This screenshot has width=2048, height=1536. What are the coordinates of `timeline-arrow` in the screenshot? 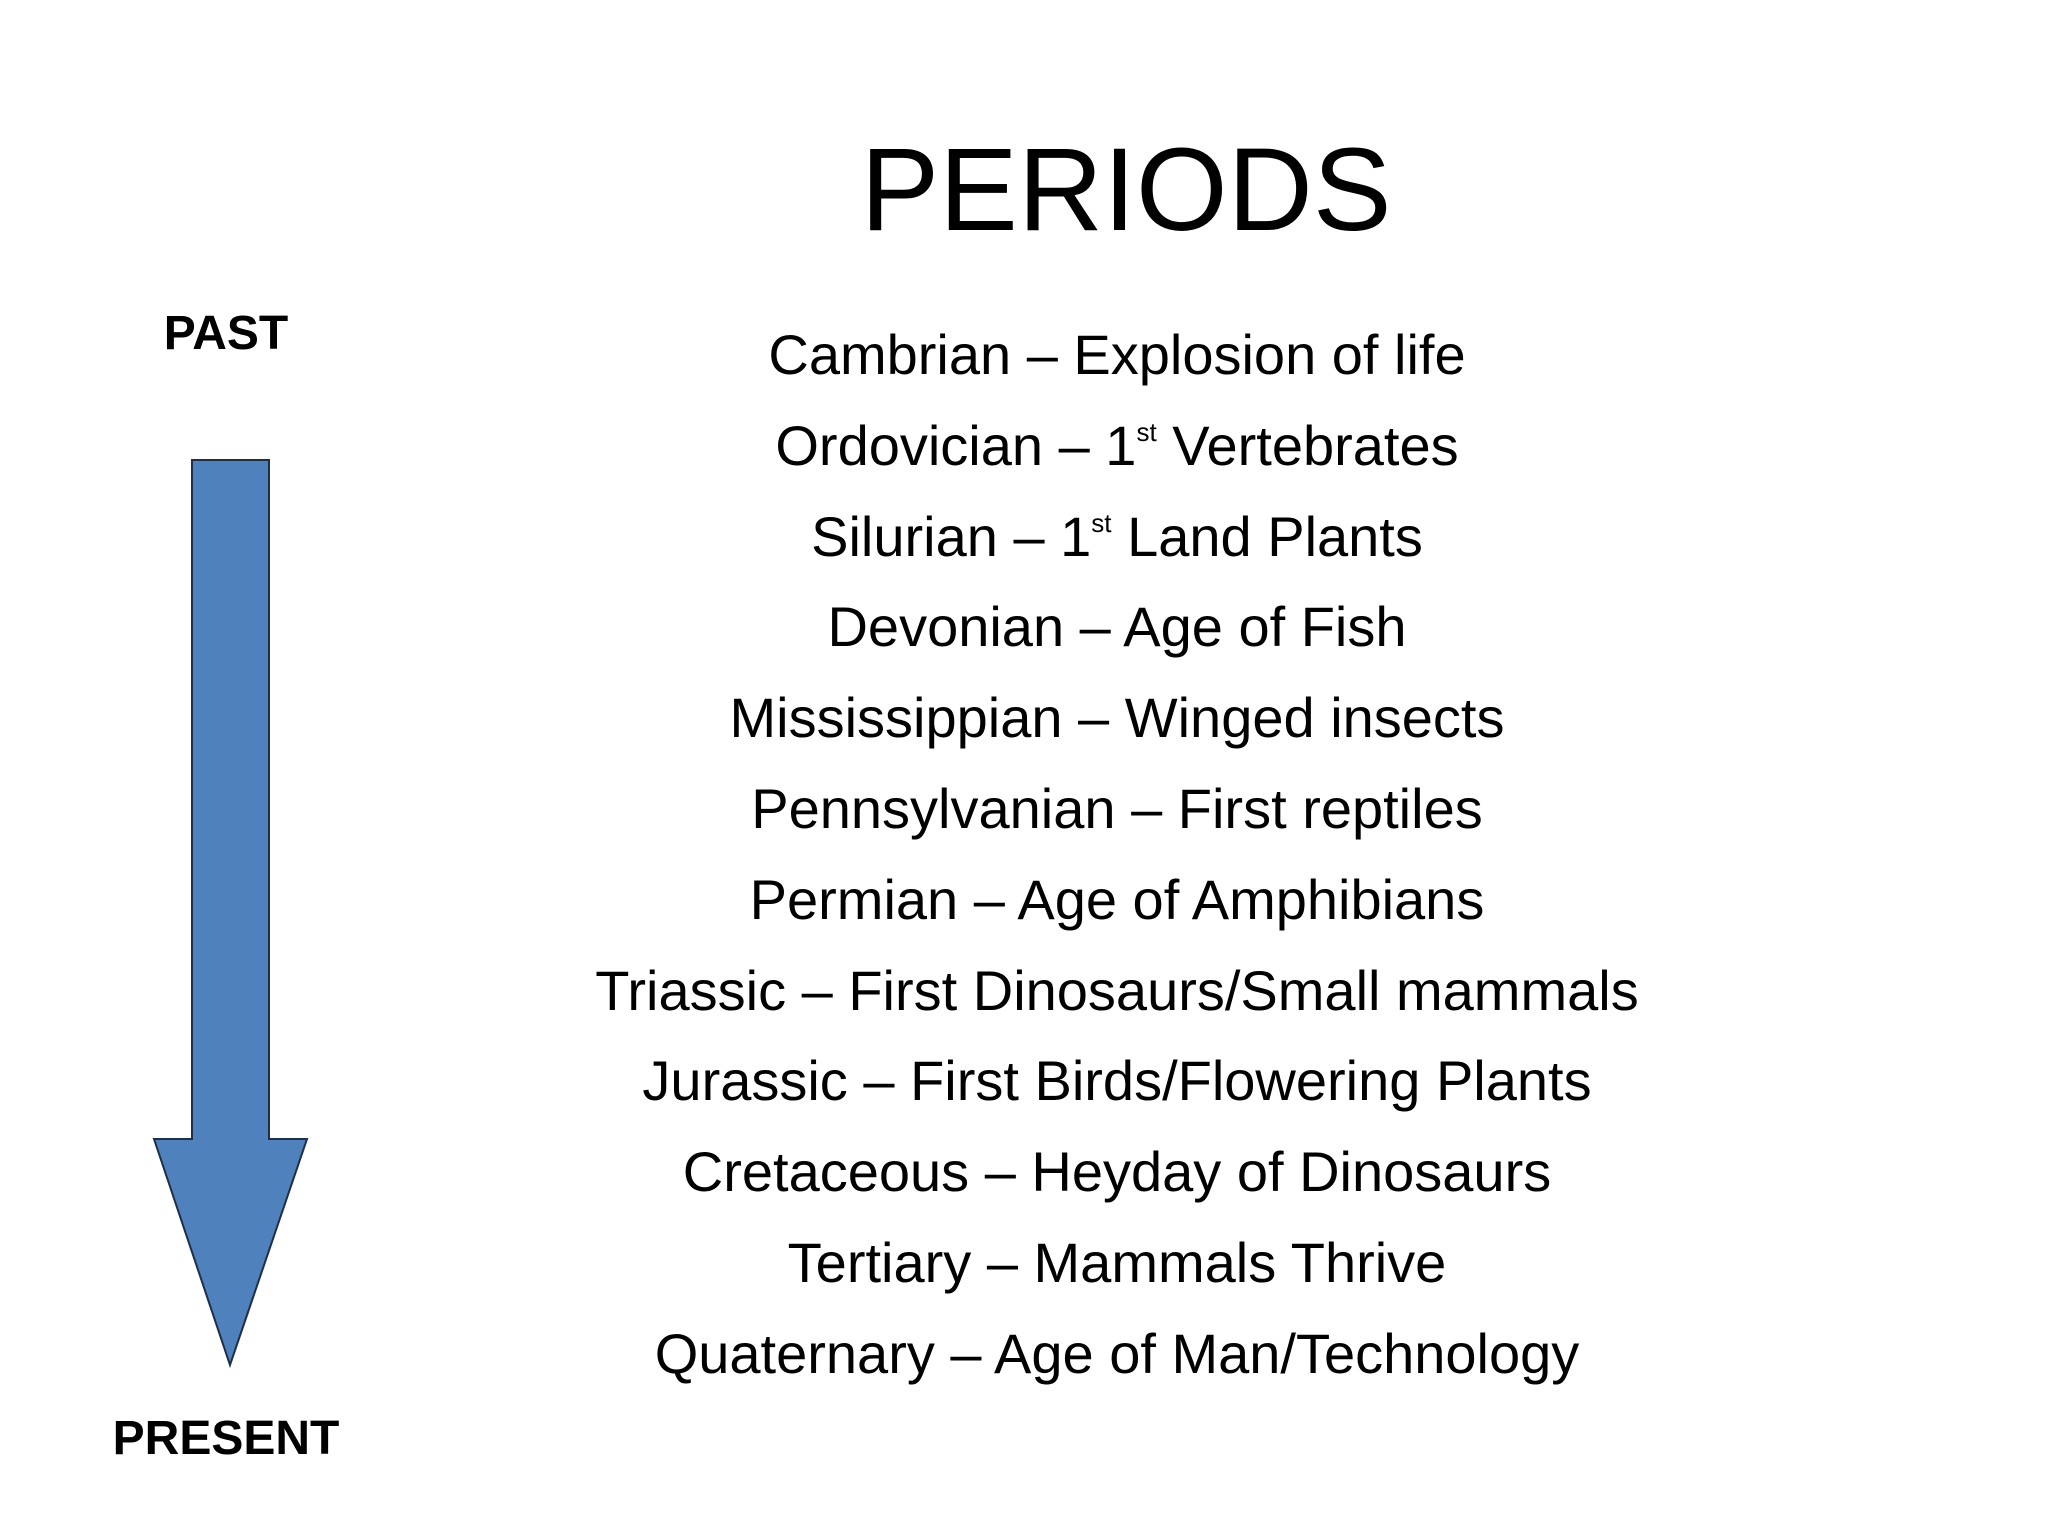 It's located at (230, 914).